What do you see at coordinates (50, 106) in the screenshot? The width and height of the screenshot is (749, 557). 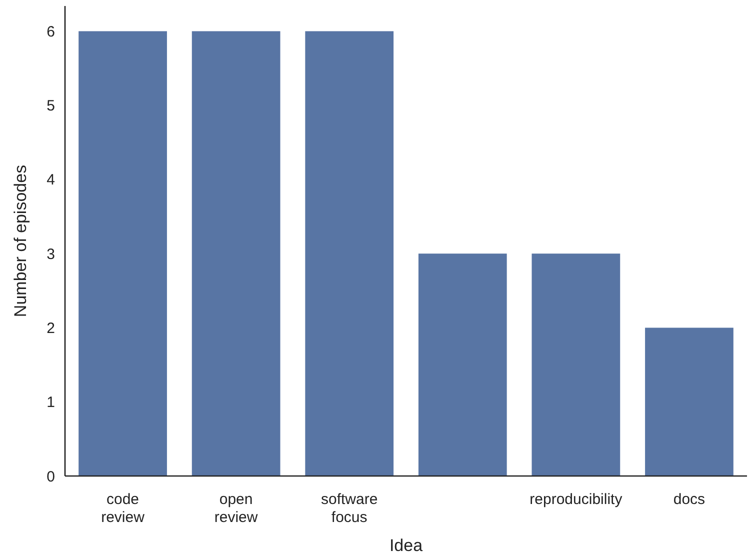 I see `y-tick-label: 5` at bounding box center [50, 106].